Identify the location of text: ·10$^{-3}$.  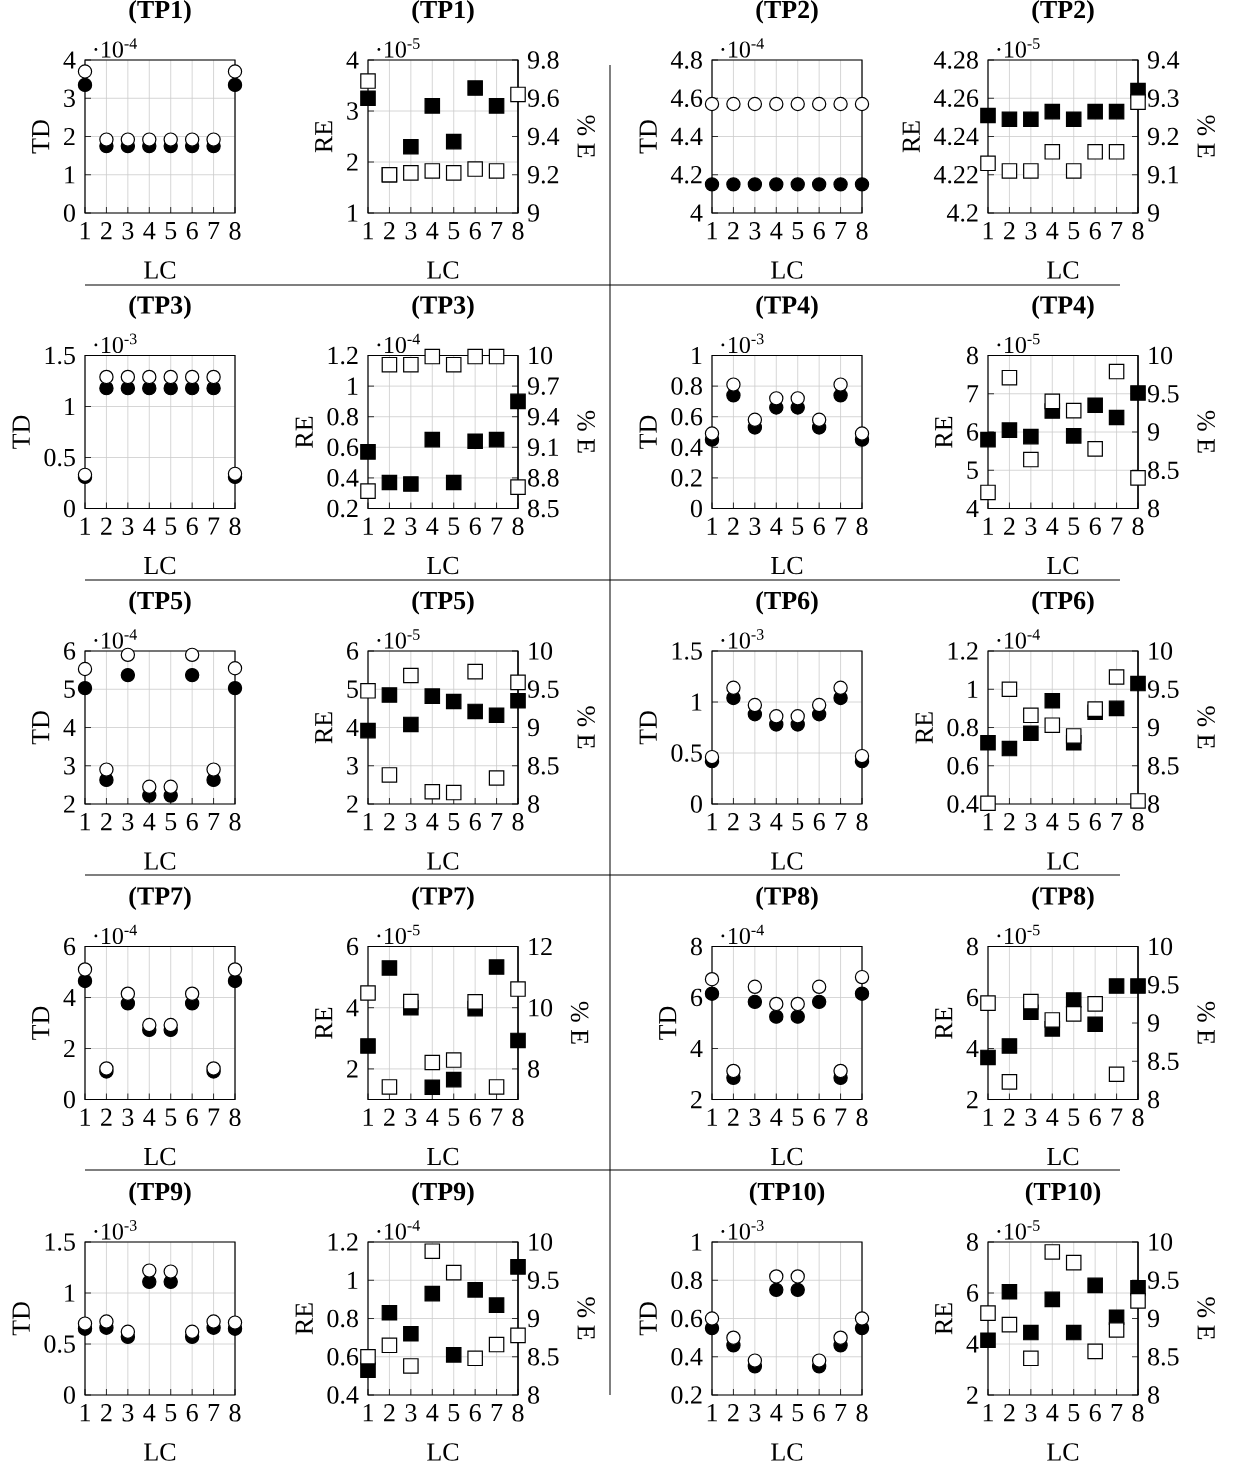
(115, 343).